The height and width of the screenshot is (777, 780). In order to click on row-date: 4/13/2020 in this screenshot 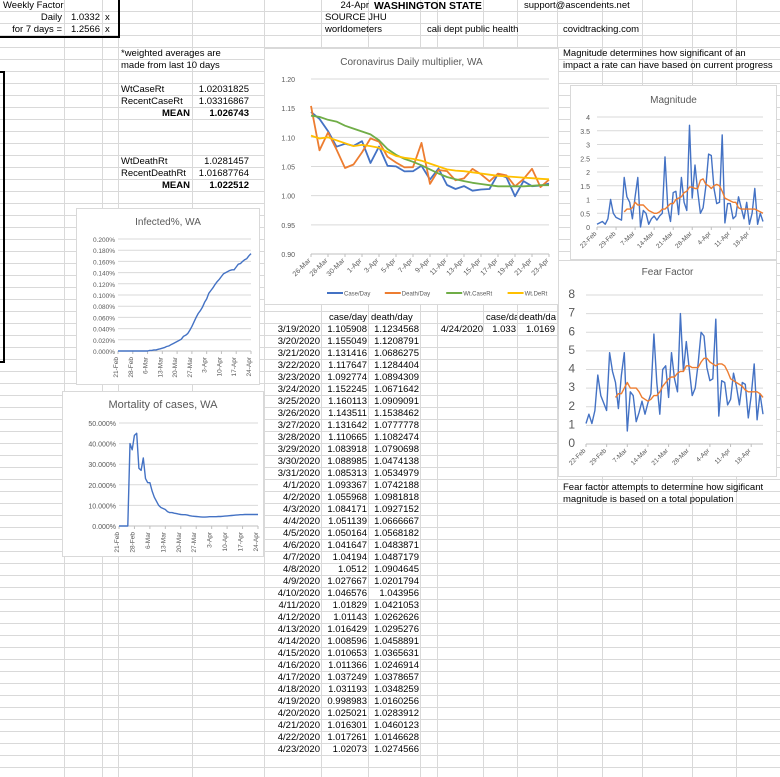, I will do `click(298, 629)`.